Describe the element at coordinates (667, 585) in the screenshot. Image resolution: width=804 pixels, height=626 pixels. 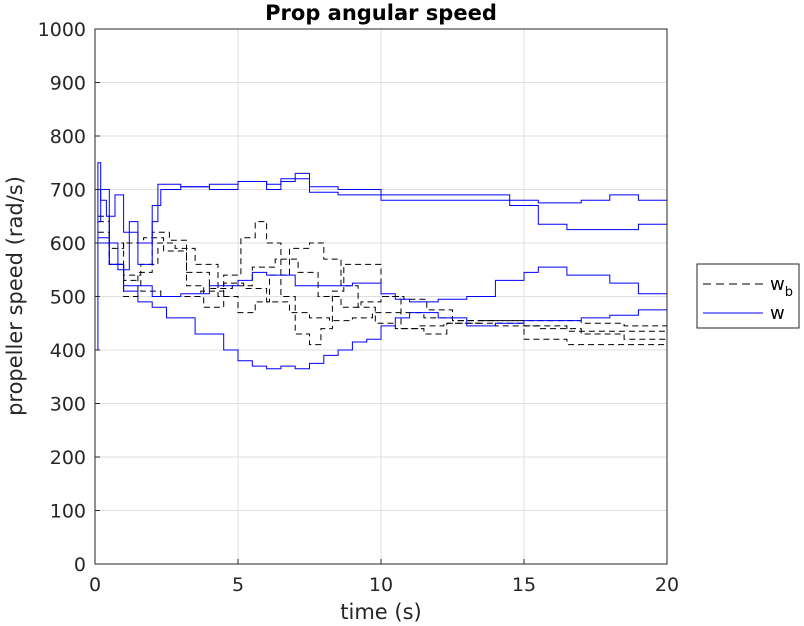
I see `x-tick-label: 20` at that location.